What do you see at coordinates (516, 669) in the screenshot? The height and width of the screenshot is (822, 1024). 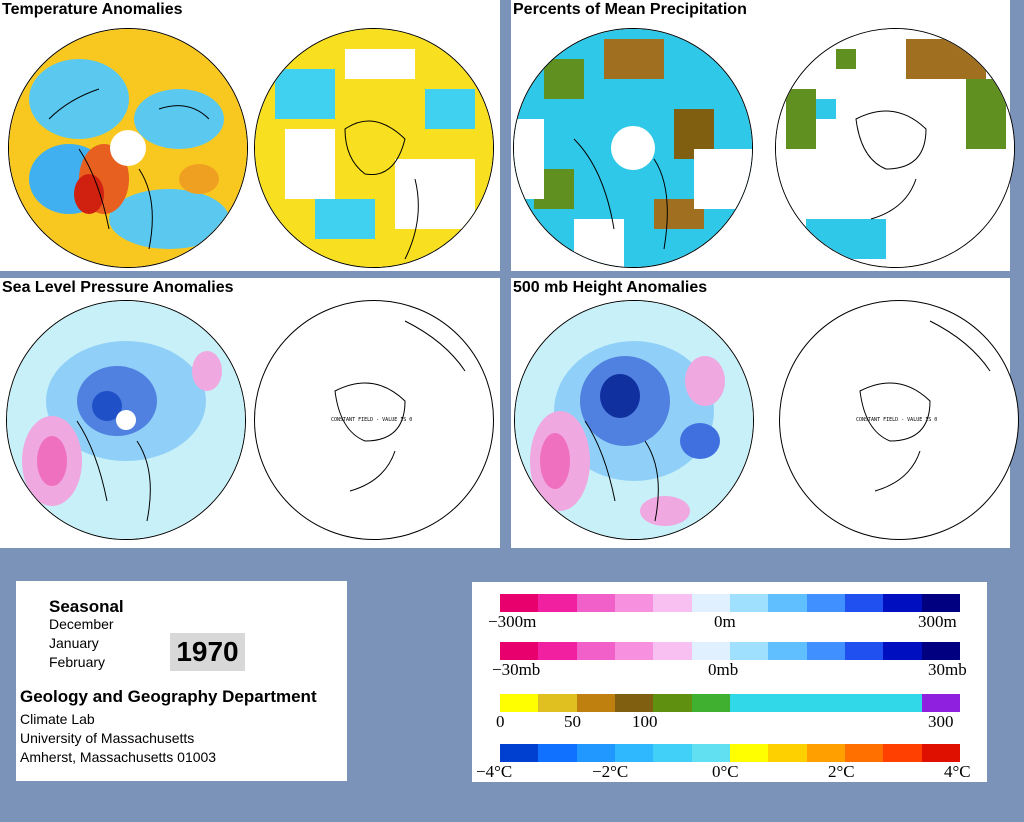 I see `pressure-label-min: −30mb` at bounding box center [516, 669].